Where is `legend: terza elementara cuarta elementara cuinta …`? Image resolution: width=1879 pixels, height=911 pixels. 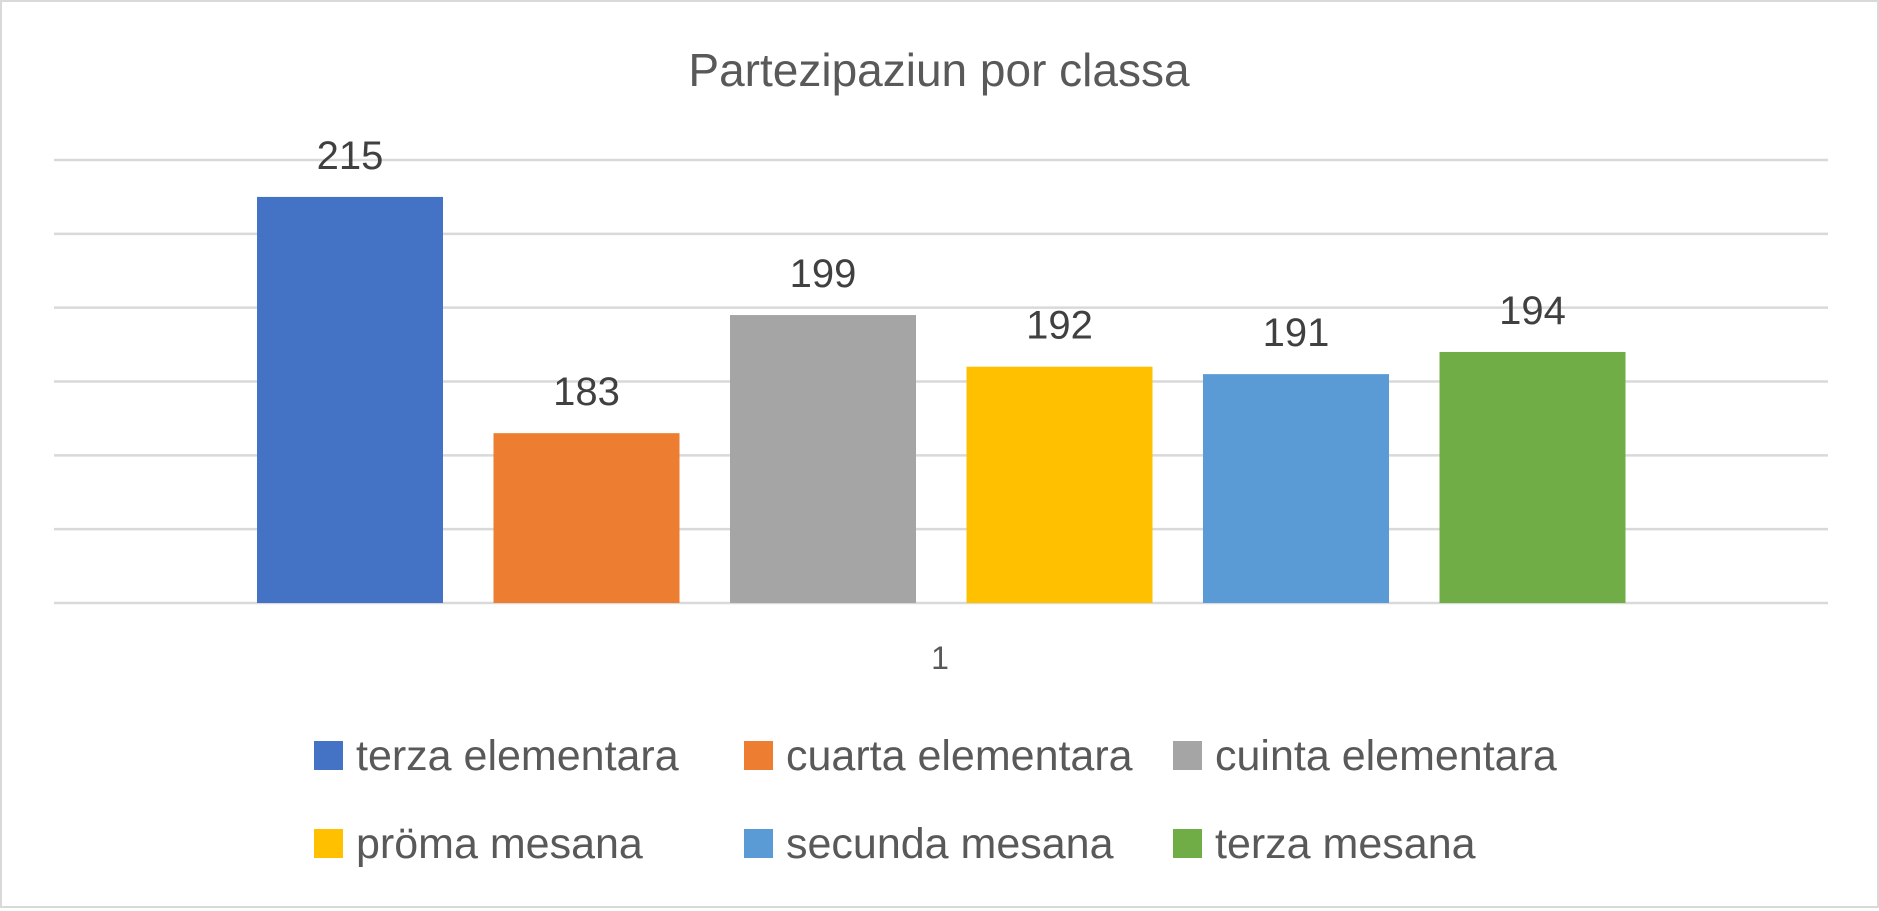
legend: terza elementara cuarta elementara cuinta … is located at coordinates (935, 800).